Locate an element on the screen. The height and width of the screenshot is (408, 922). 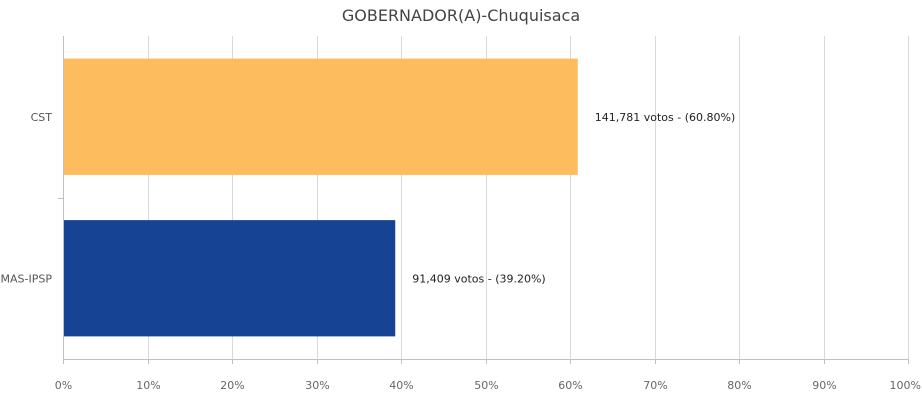
x-tick-label: 90% is located at coordinates (824, 385).